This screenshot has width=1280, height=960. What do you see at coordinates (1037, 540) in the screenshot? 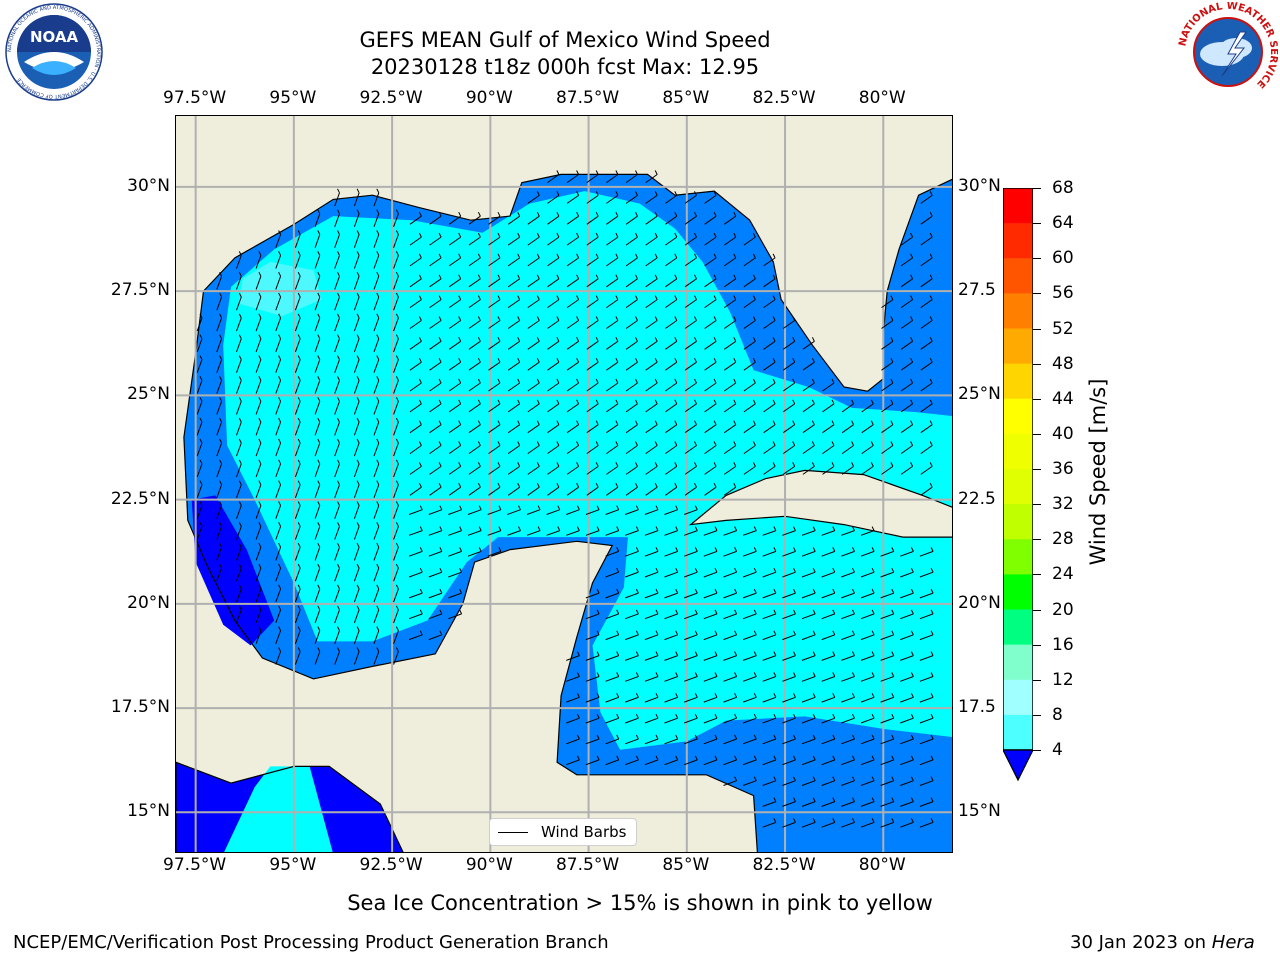
I see `colorbar-tick-mark` at bounding box center [1037, 540].